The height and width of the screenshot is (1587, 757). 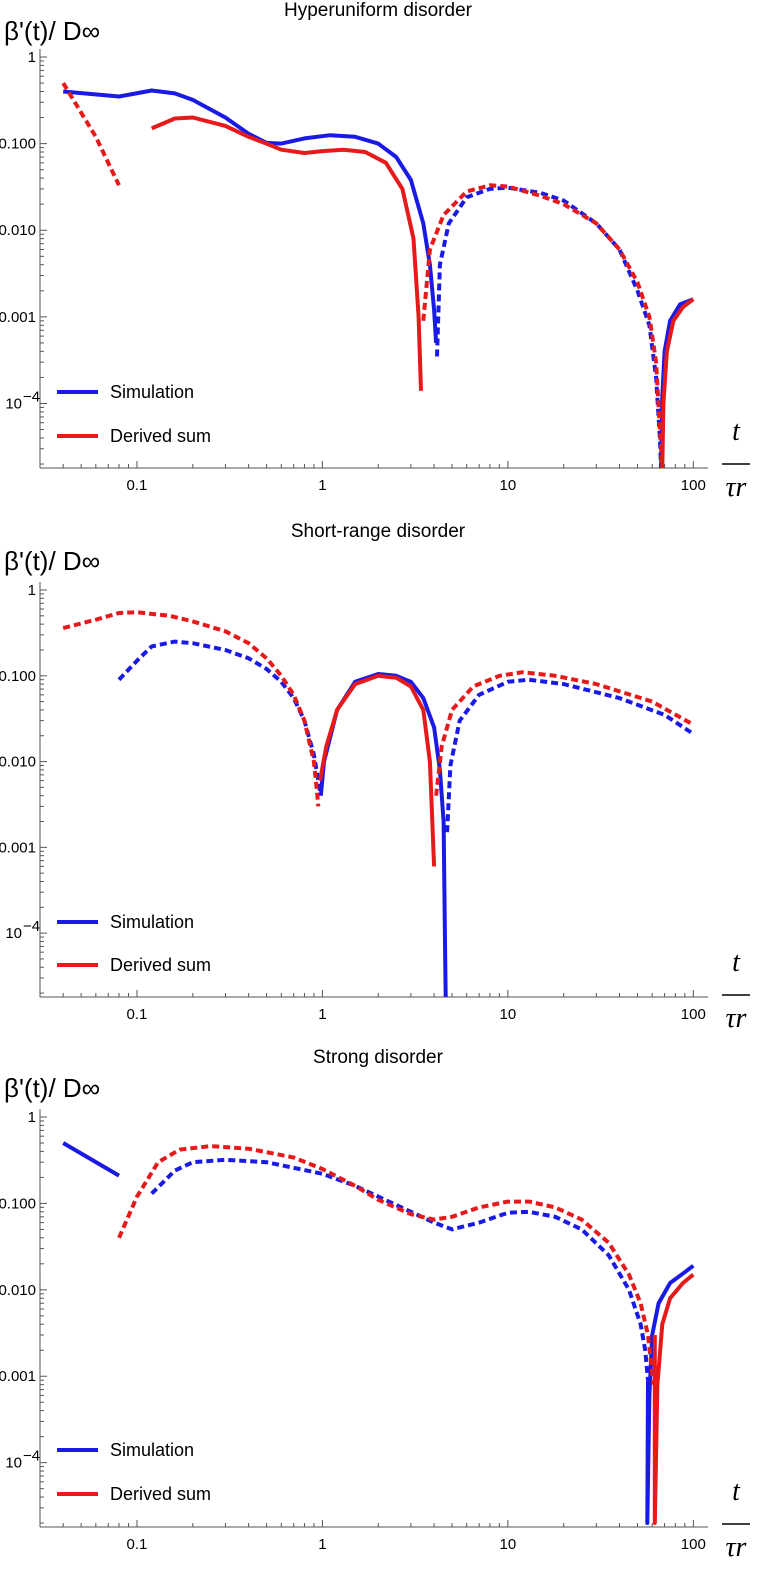 I want to click on chart-title: Short-range disorder, so click(x=378, y=531).